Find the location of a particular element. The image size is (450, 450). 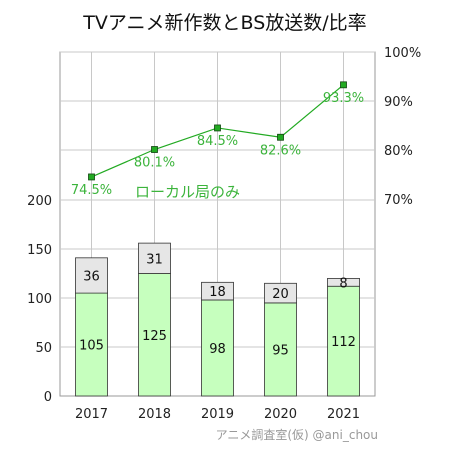

line-point-label: 80.1% is located at coordinates (154, 163).